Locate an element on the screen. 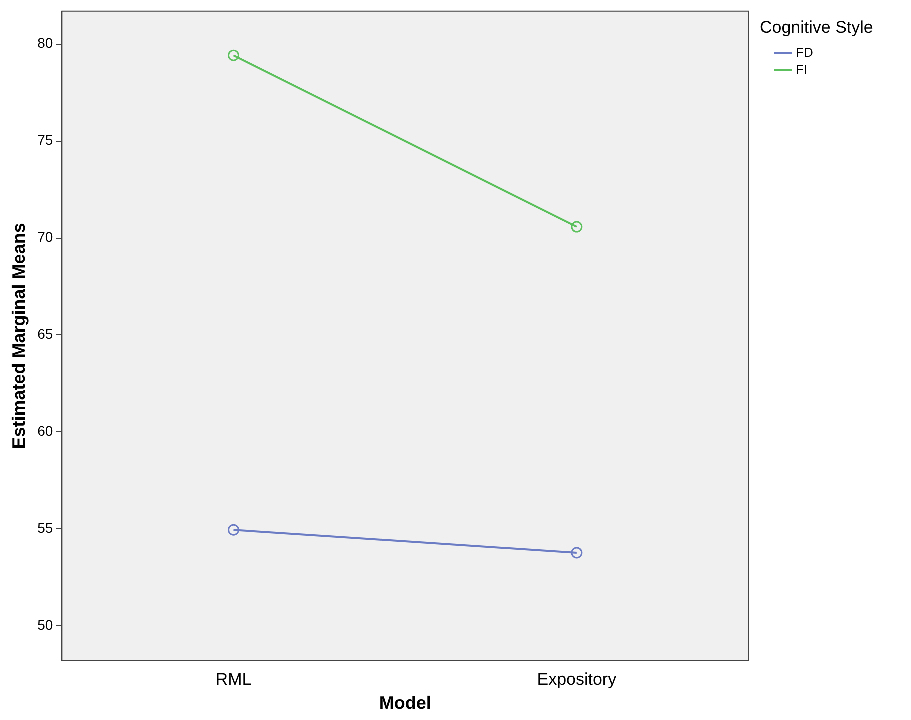  x-tick-label: RML is located at coordinates (234, 679).